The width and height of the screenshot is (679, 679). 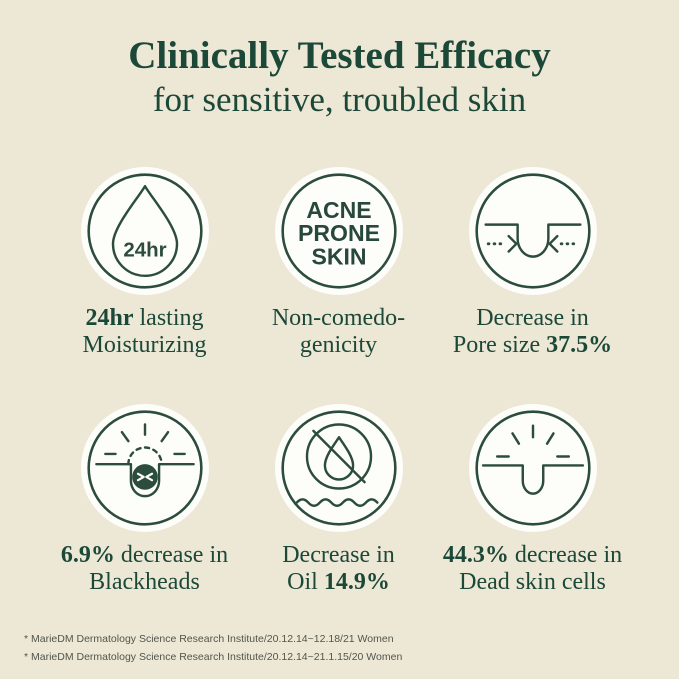 I want to click on benefit-label: Decrease in Pore size 37.5%, so click(x=532, y=332).